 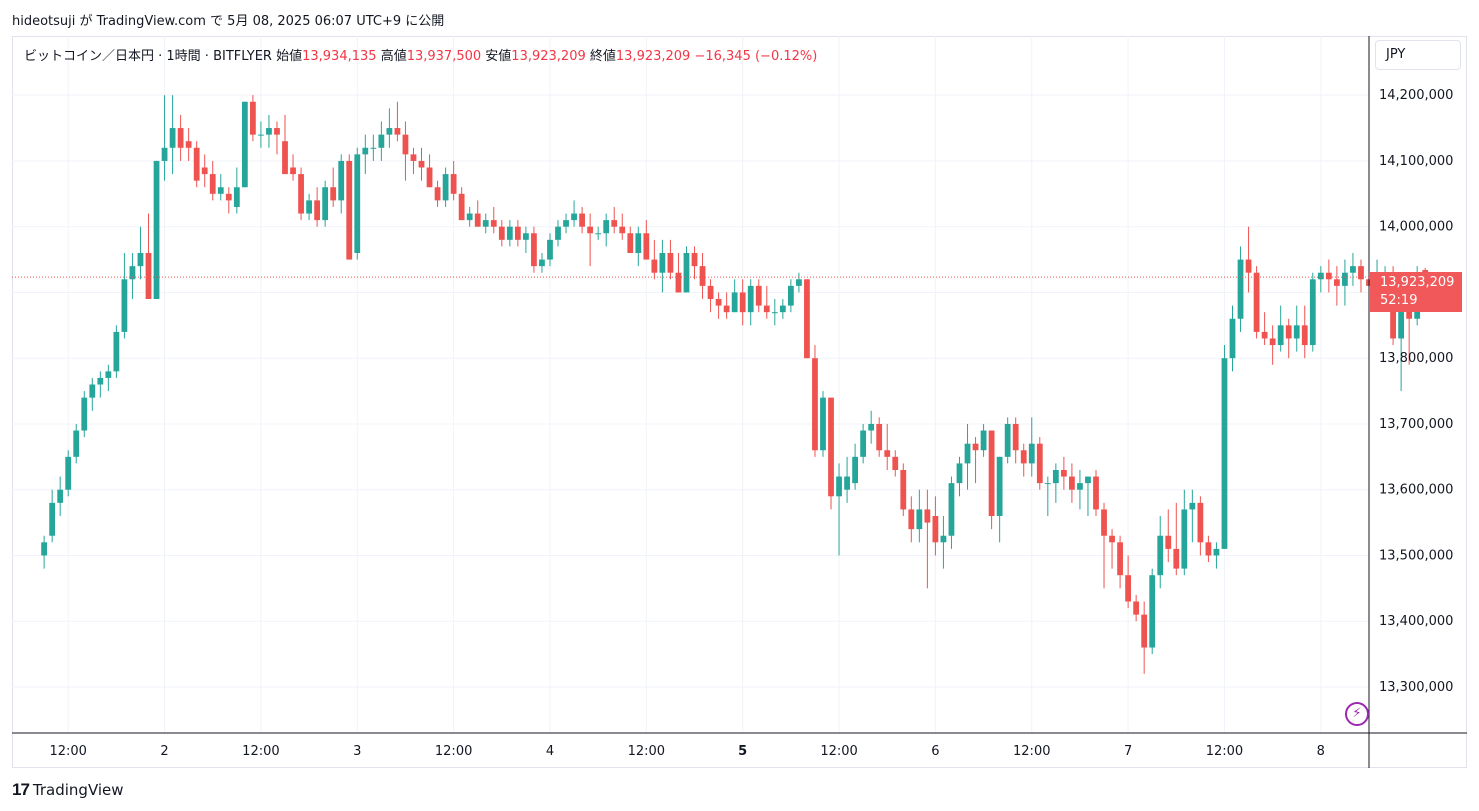 I want to click on close-label: 終値, so click(x=602, y=56).